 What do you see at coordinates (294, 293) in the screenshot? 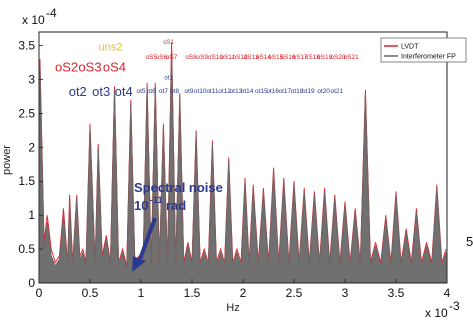
I see `x-tick-label: 2.5` at bounding box center [294, 293].